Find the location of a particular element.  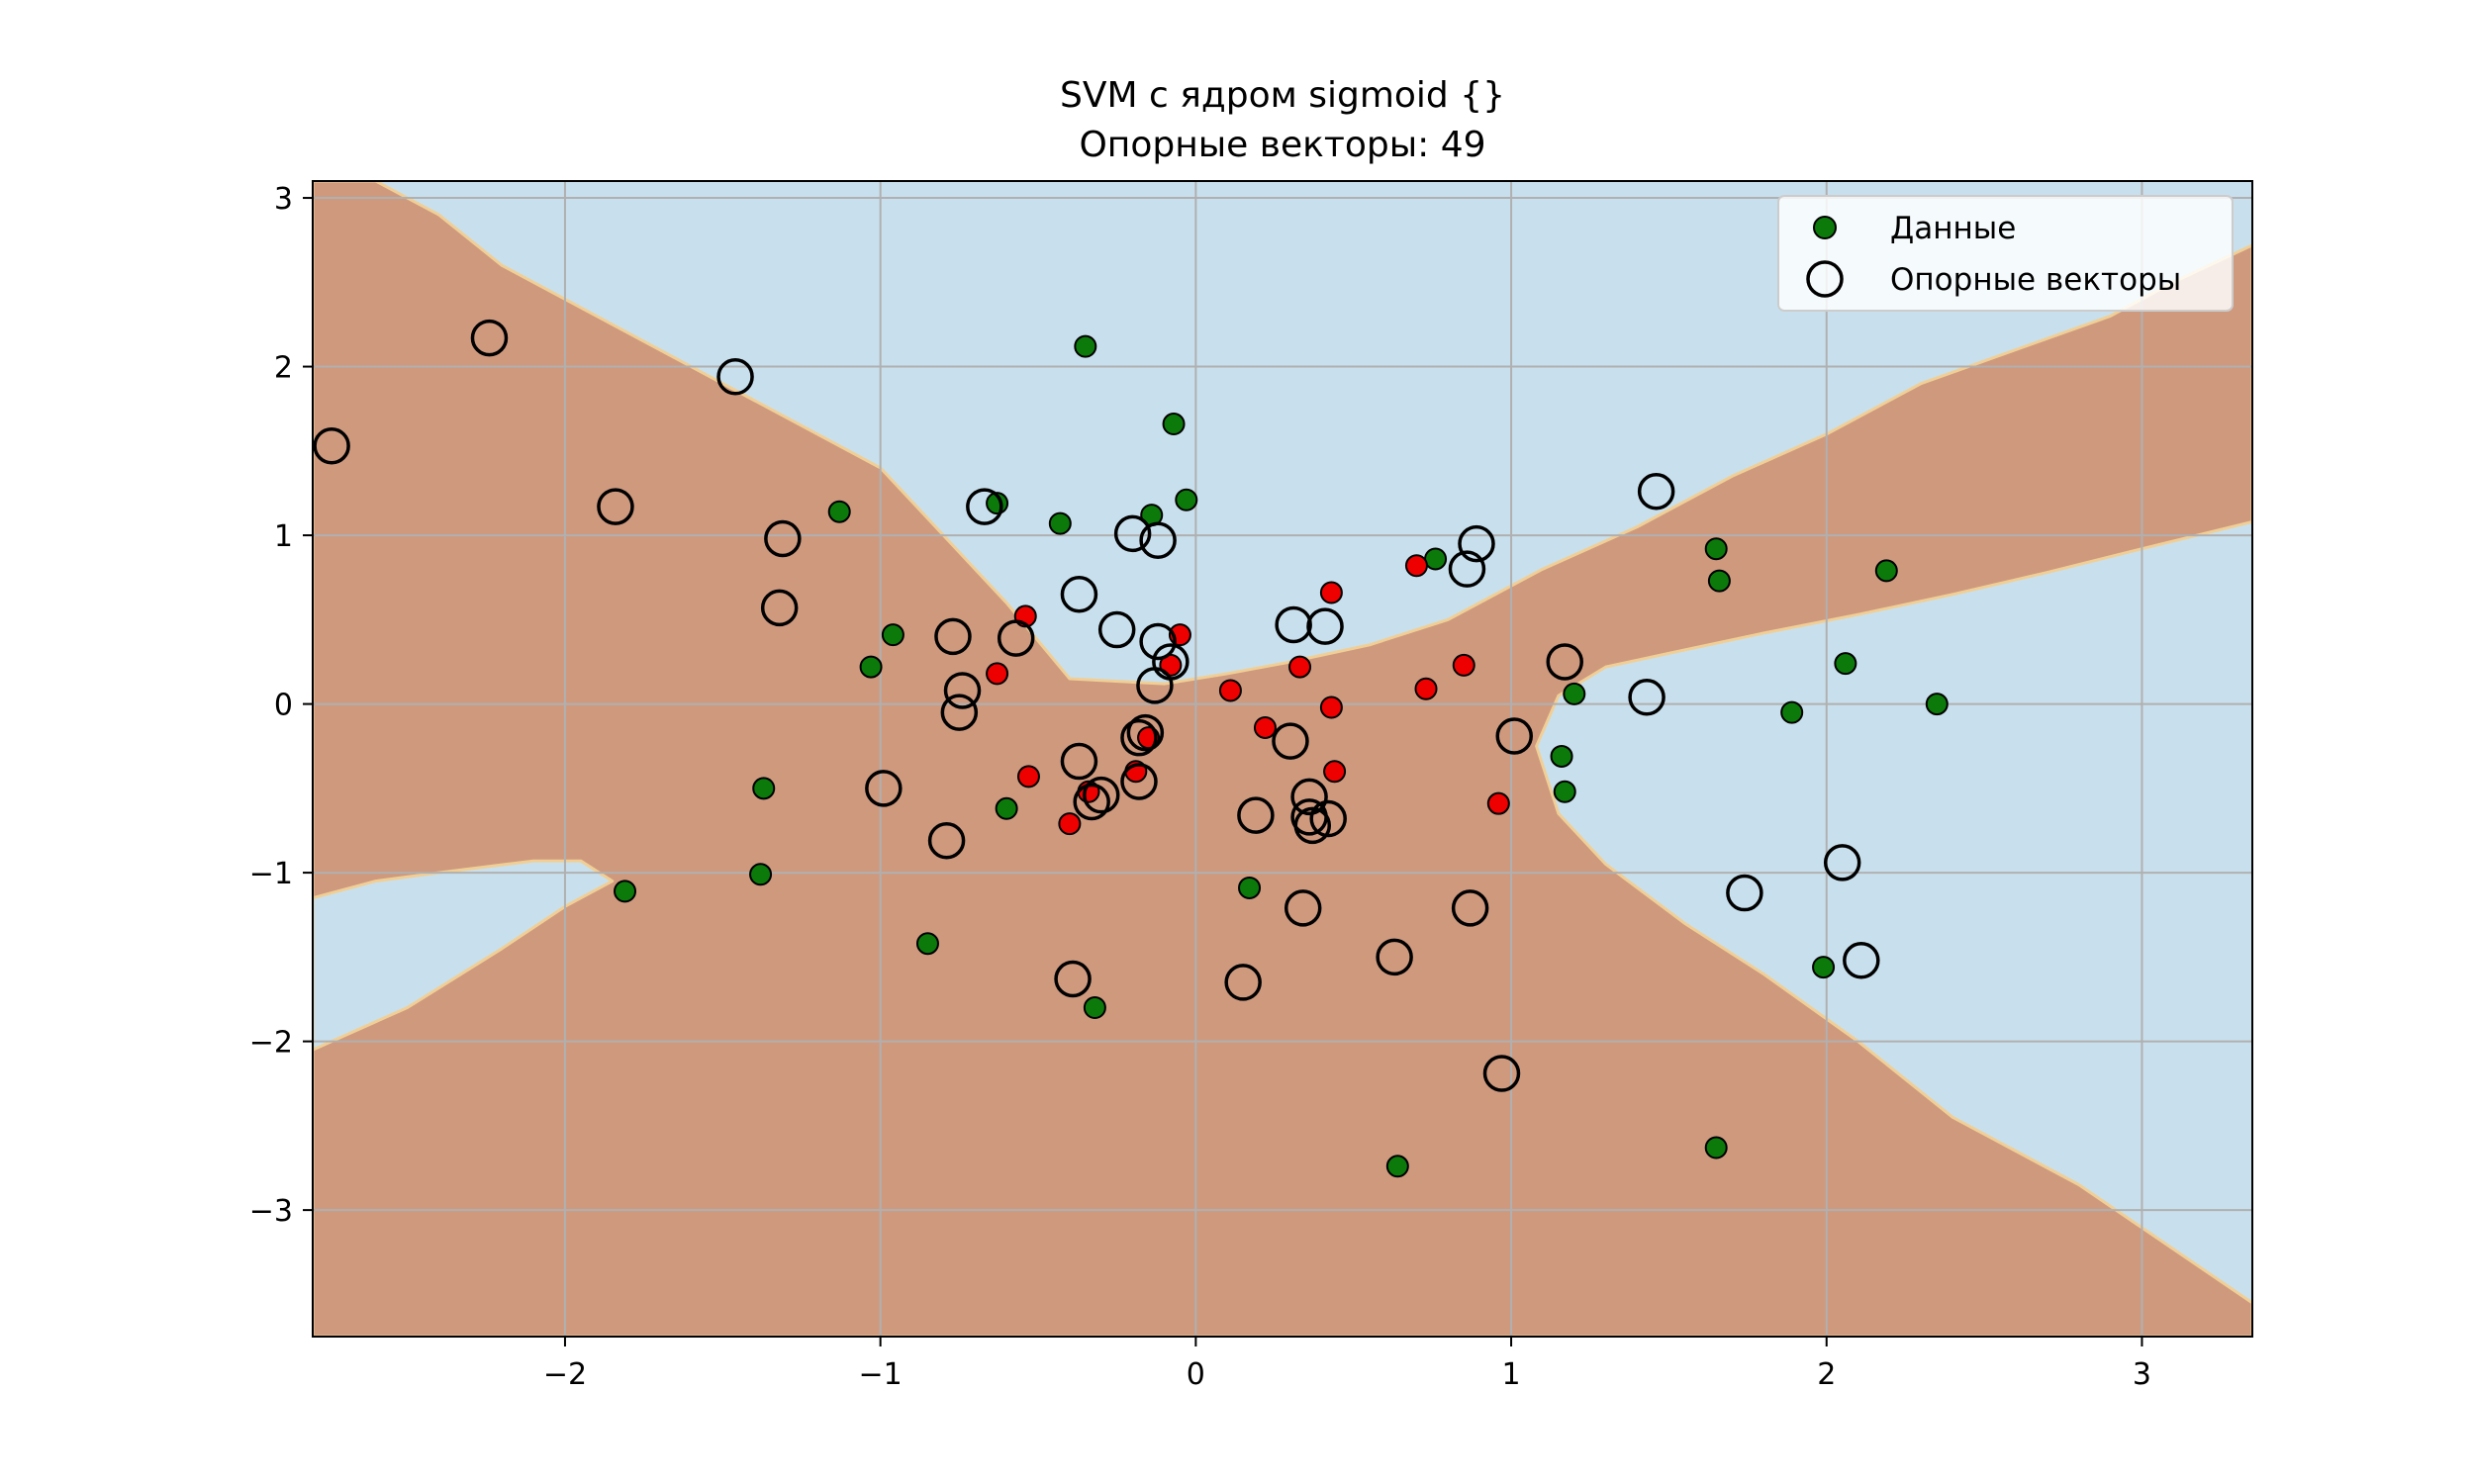

x-tick-label: 3 is located at coordinates (2142, 1374).